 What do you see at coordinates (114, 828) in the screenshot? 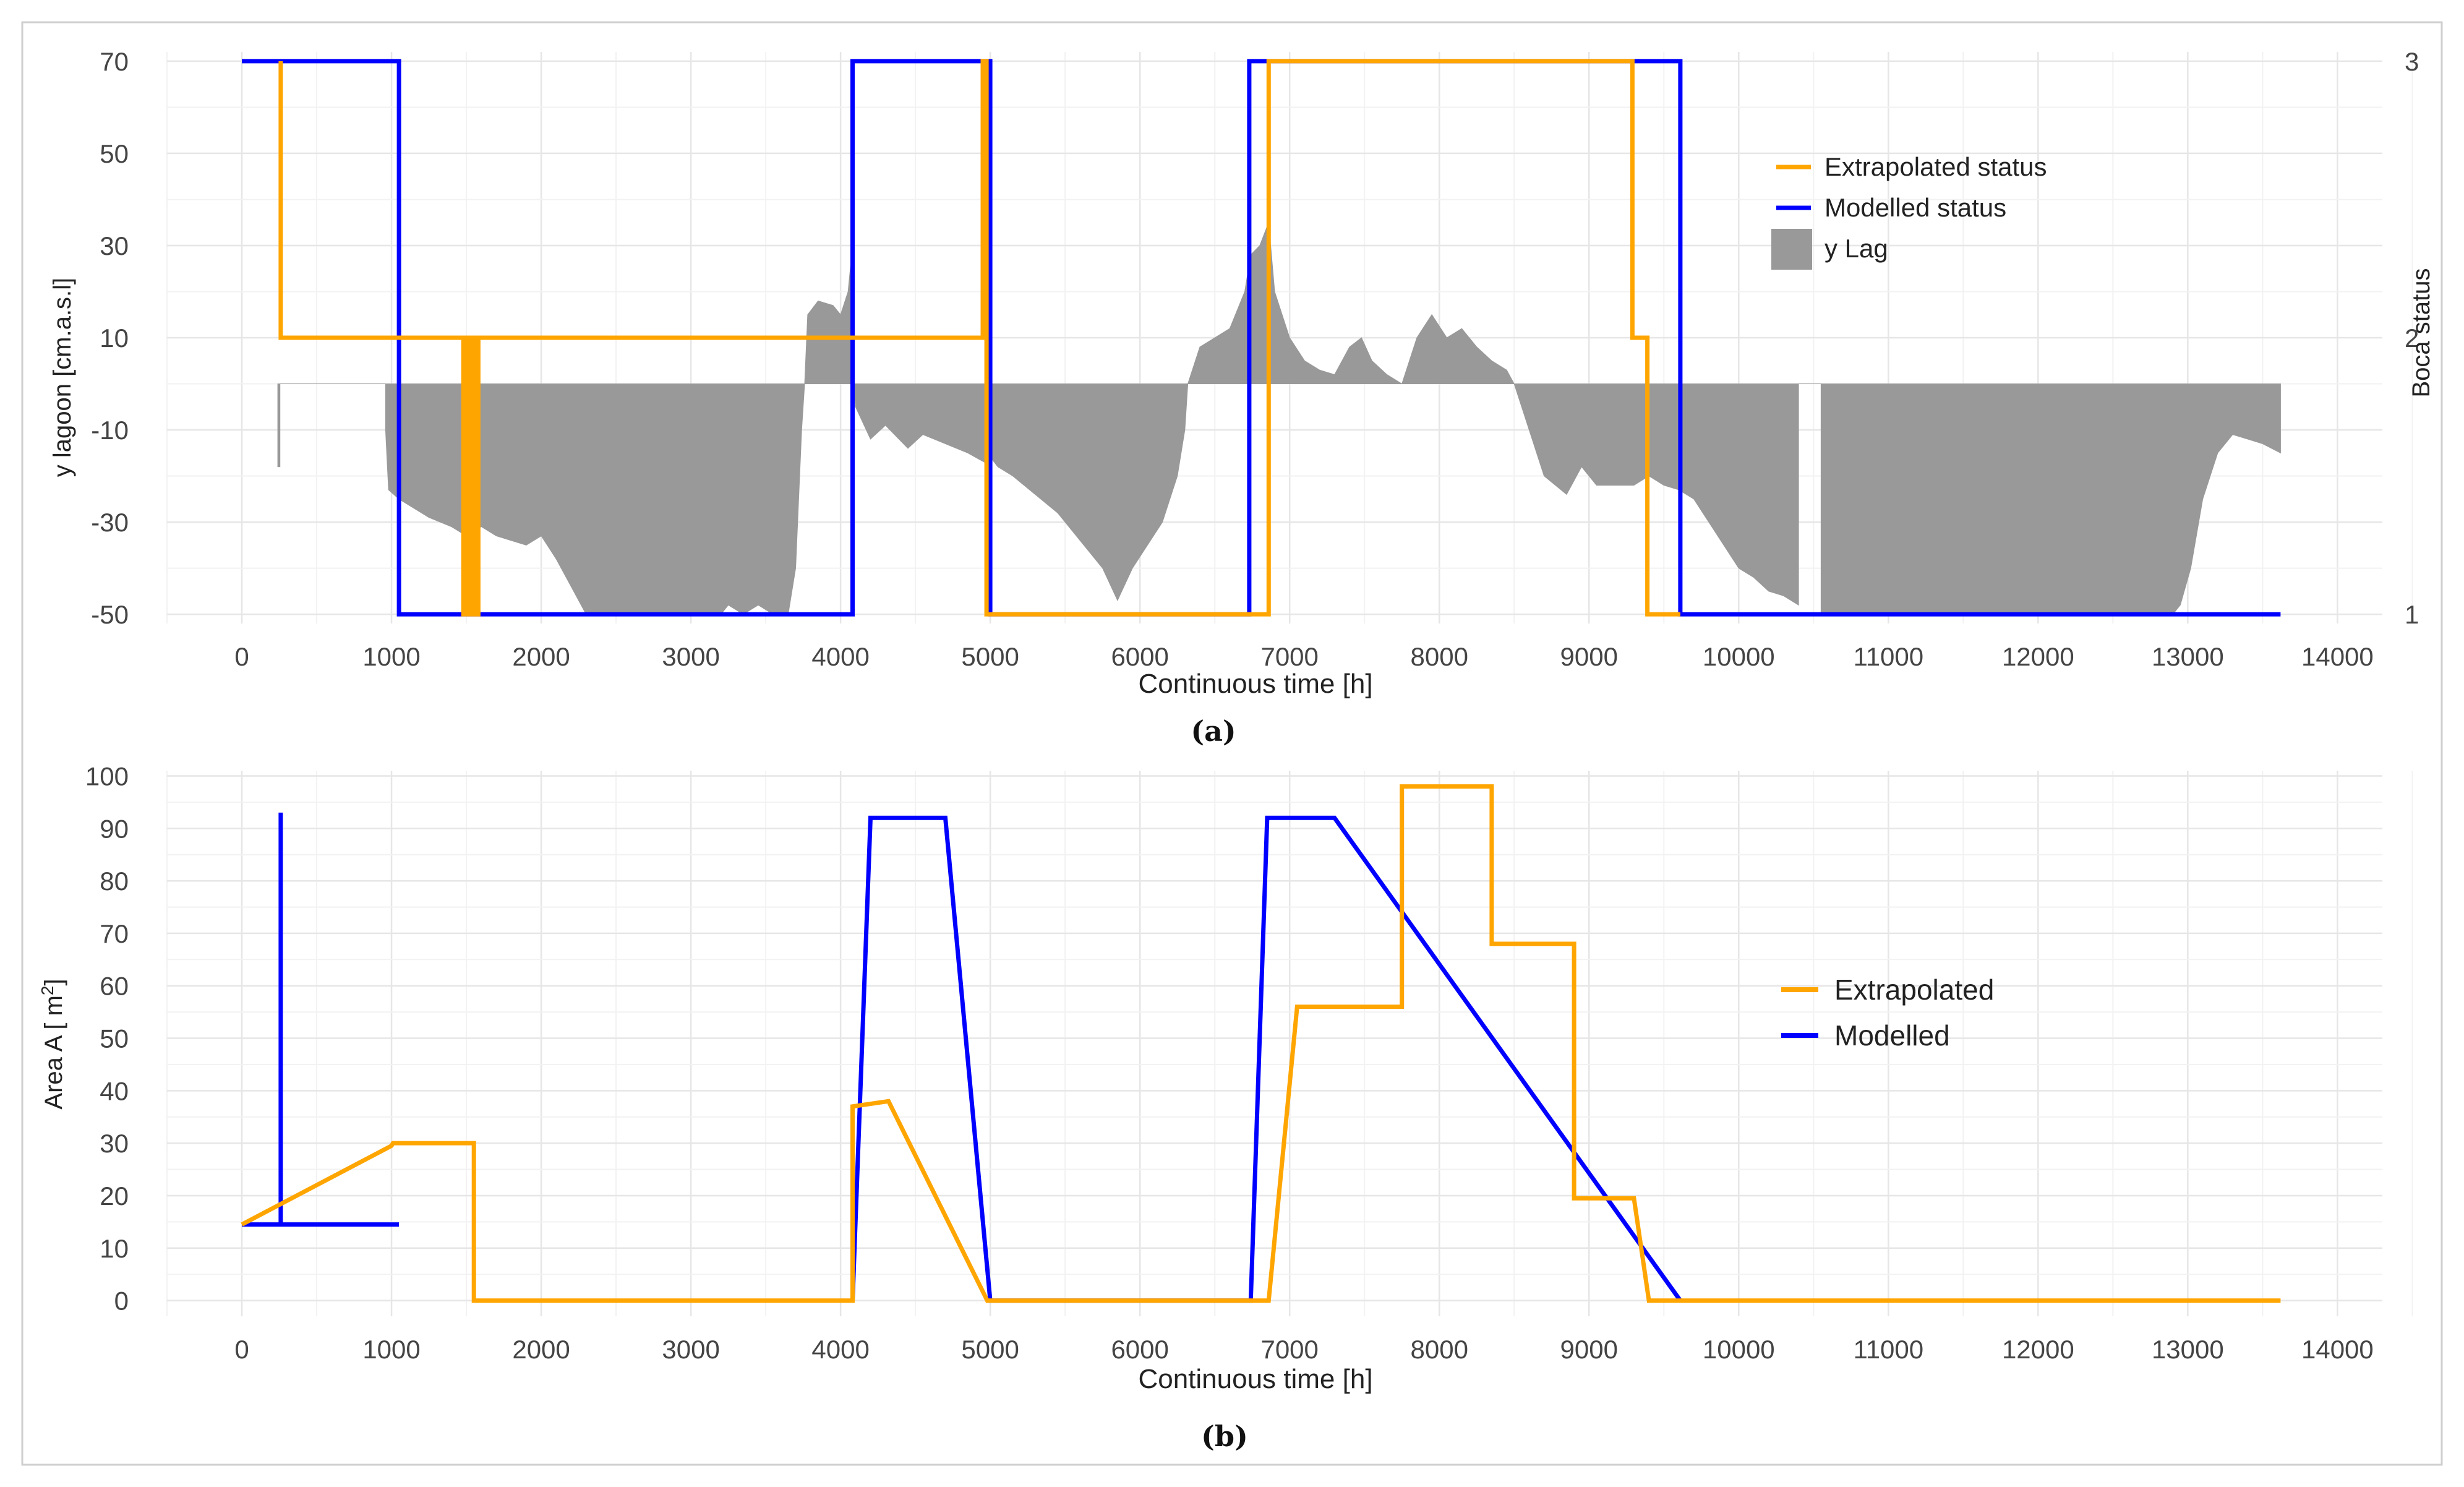
I see `y-tick-label: 90` at bounding box center [114, 828].